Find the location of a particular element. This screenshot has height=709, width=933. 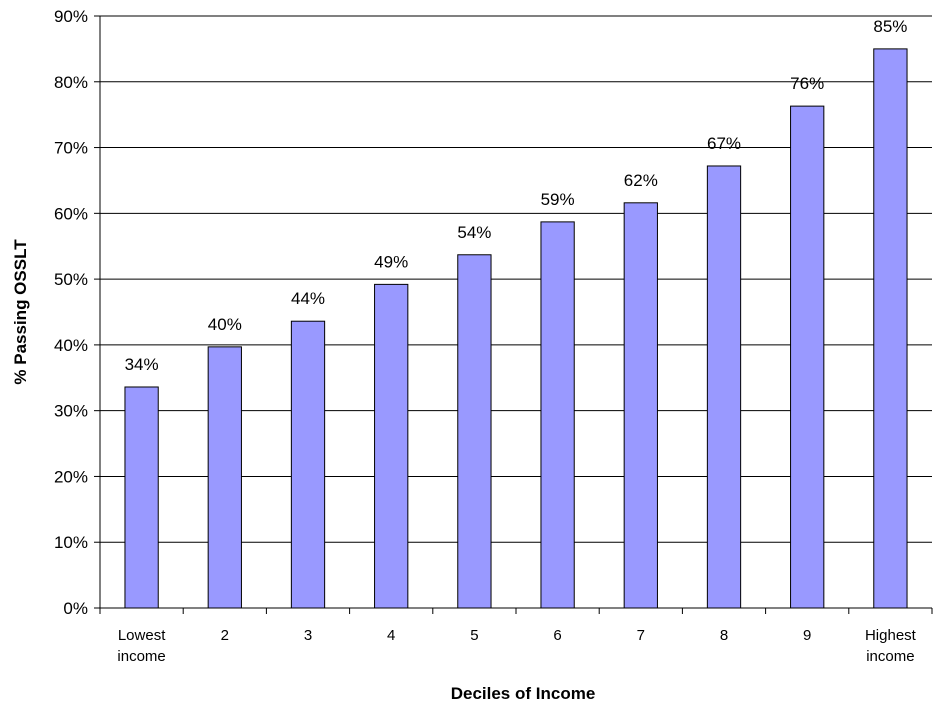

y-tick-label: 50% is located at coordinates (71, 279).